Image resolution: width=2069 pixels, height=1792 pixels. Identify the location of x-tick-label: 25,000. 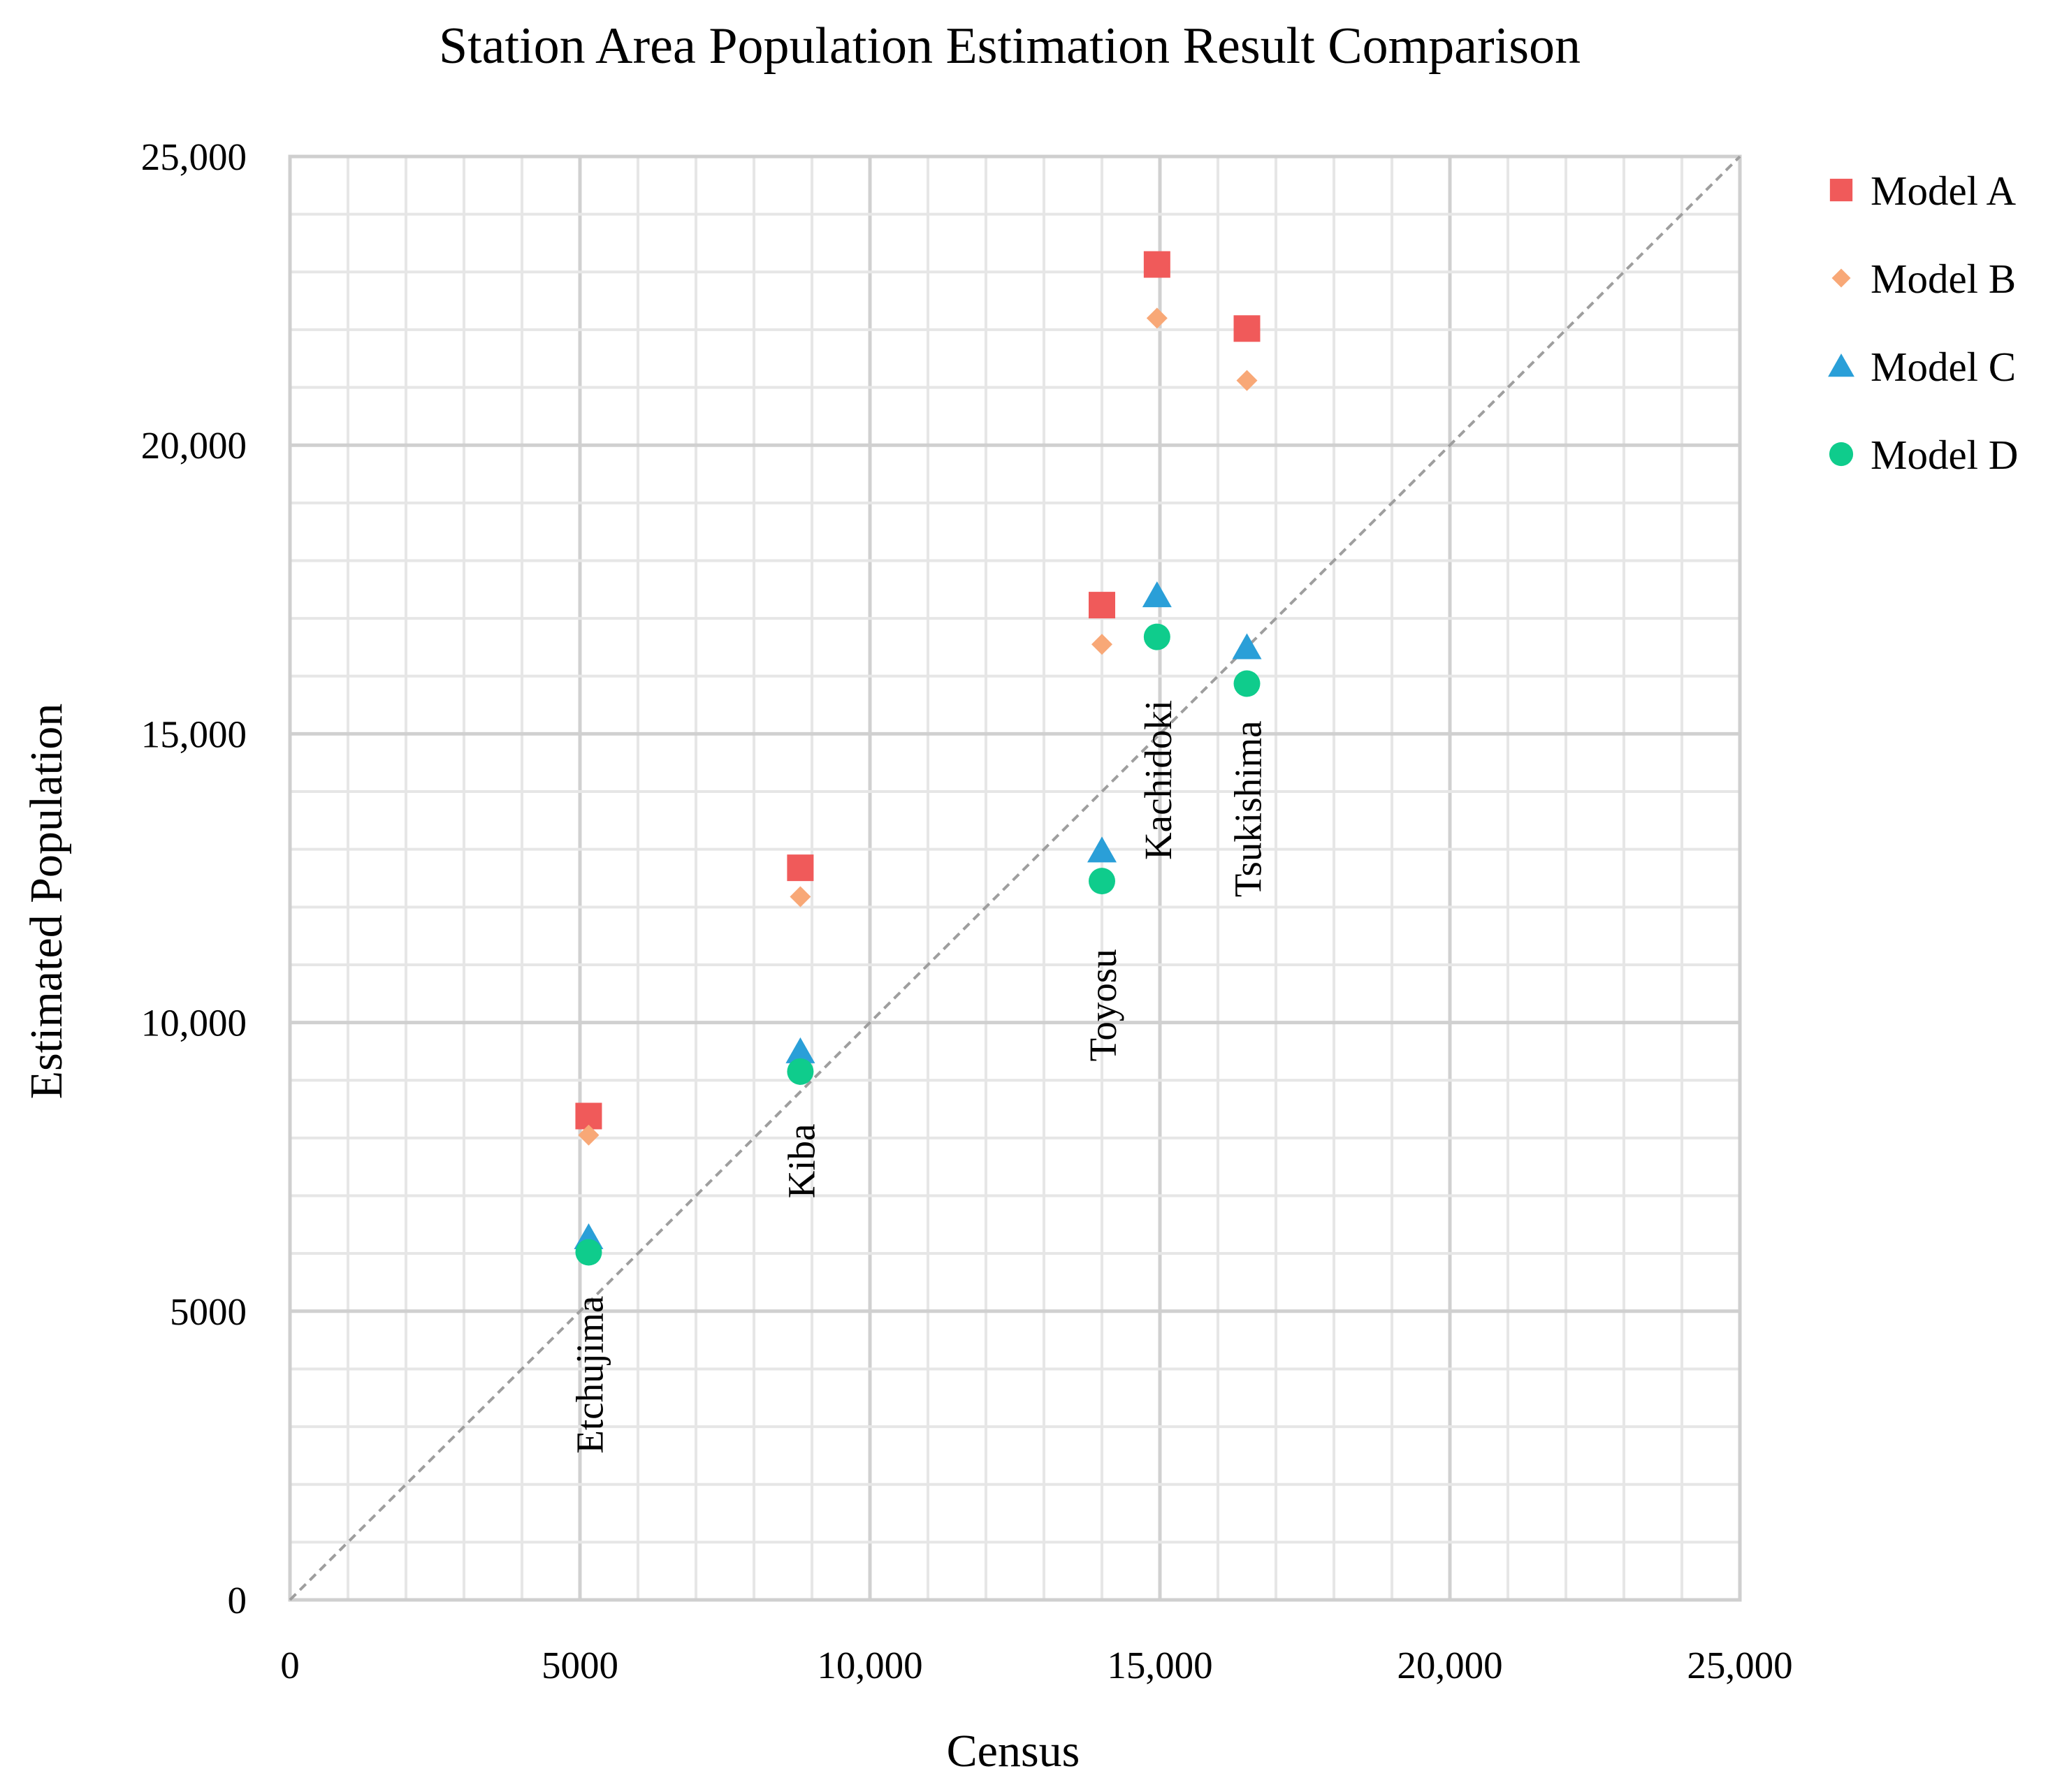
(1739, 1666).